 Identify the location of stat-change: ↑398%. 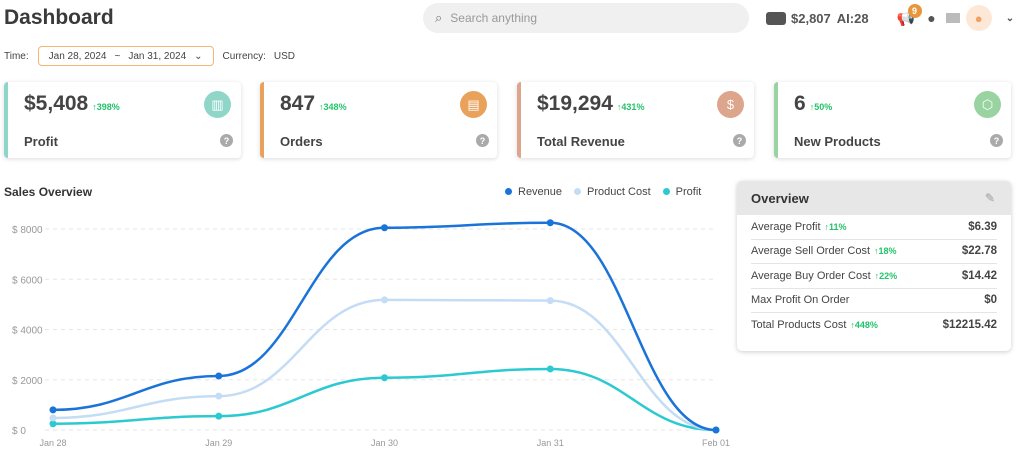
(106, 107).